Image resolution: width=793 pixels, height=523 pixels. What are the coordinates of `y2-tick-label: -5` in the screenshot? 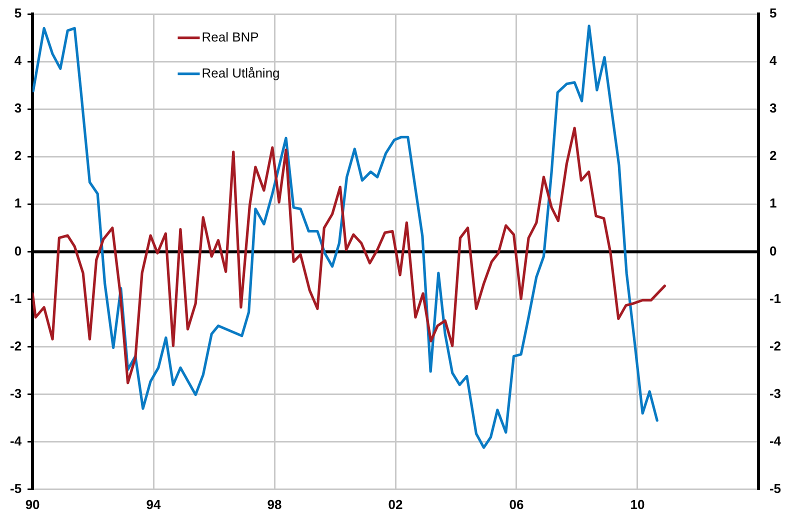 It's located at (775, 488).